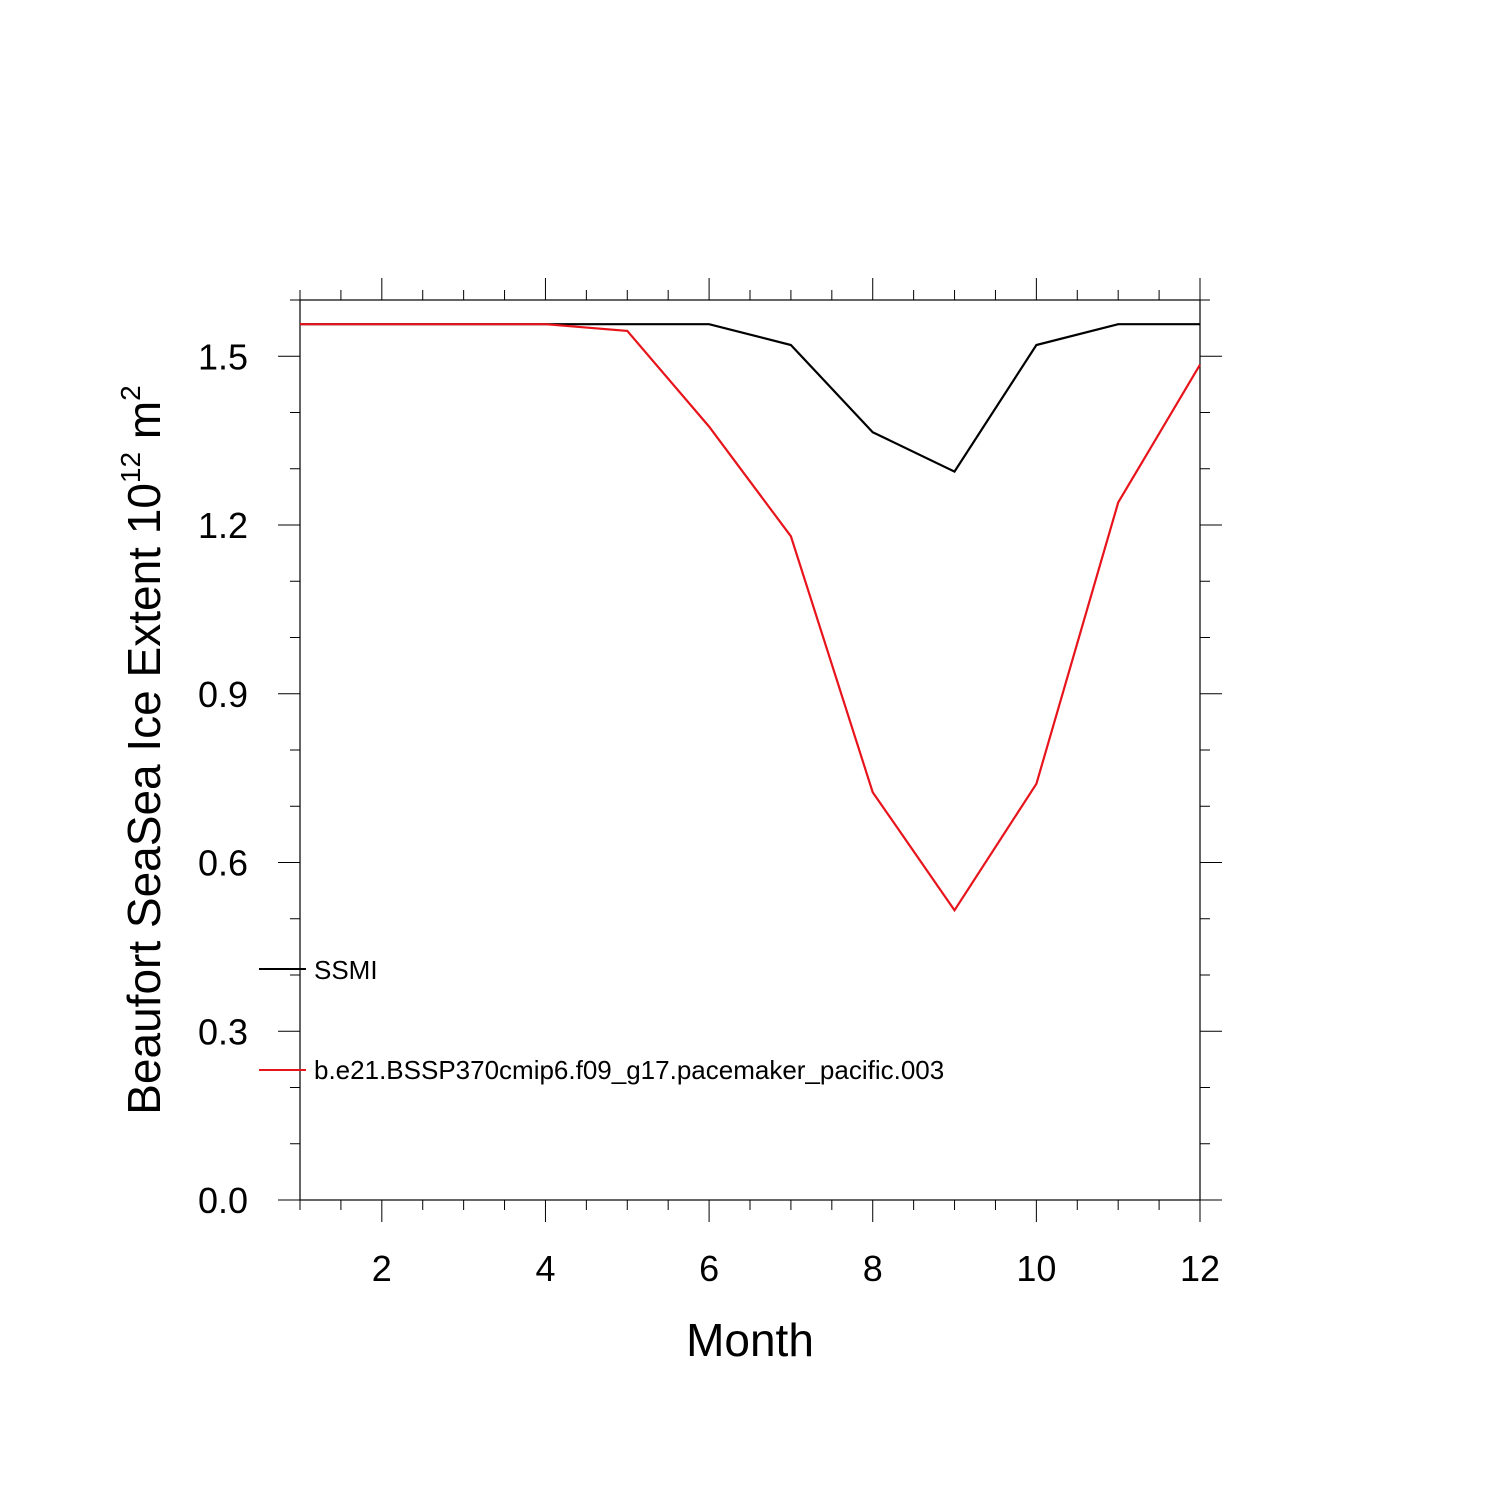 The height and width of the screenshot is (1500, 1500). I want to click on y-axis-title-exponent: 12, so click(130, 467).